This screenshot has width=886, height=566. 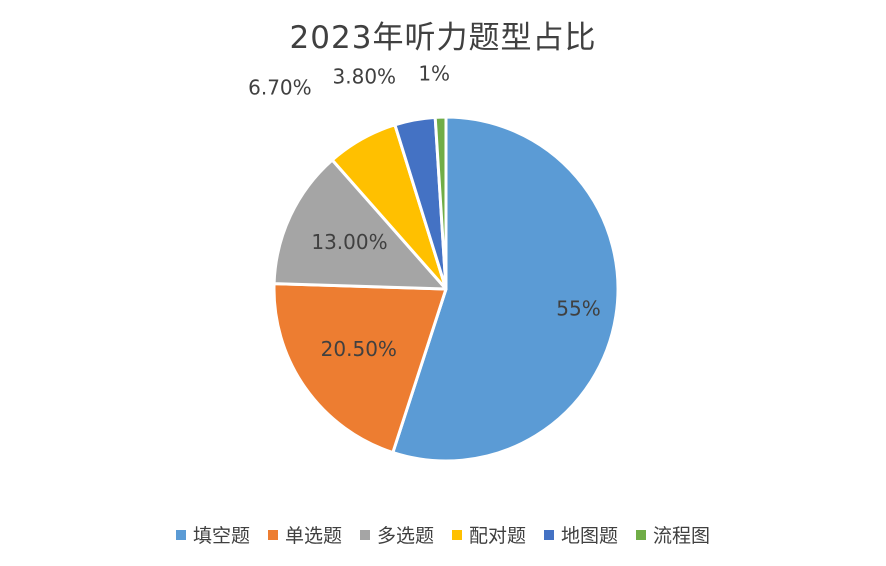 What do you see at coordinates (682, 536) in the screenshot?
I see `legend-label: 流程图` at bounding box center [682, 536].